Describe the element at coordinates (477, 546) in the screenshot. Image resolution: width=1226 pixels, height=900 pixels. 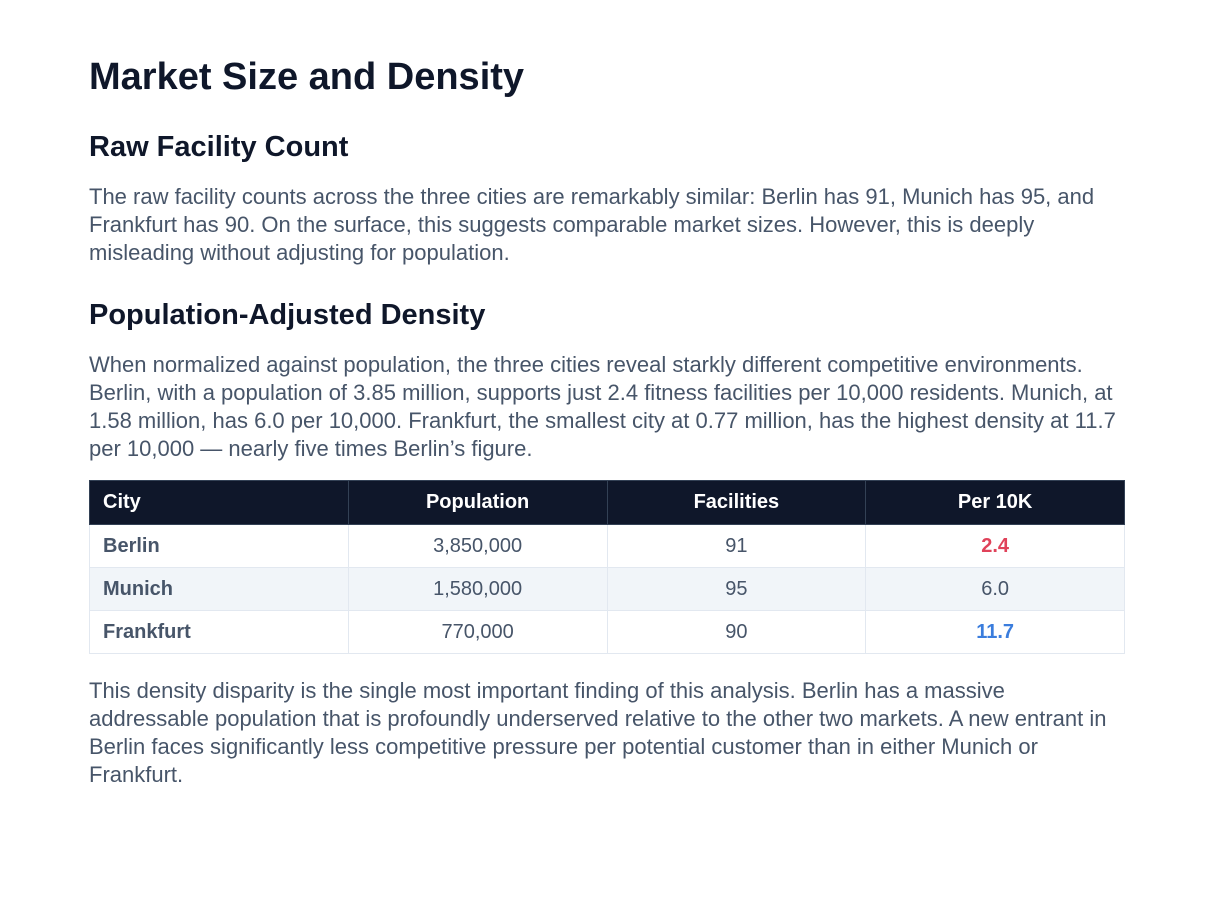
I see `cell-population: 3,850,000` at that location.